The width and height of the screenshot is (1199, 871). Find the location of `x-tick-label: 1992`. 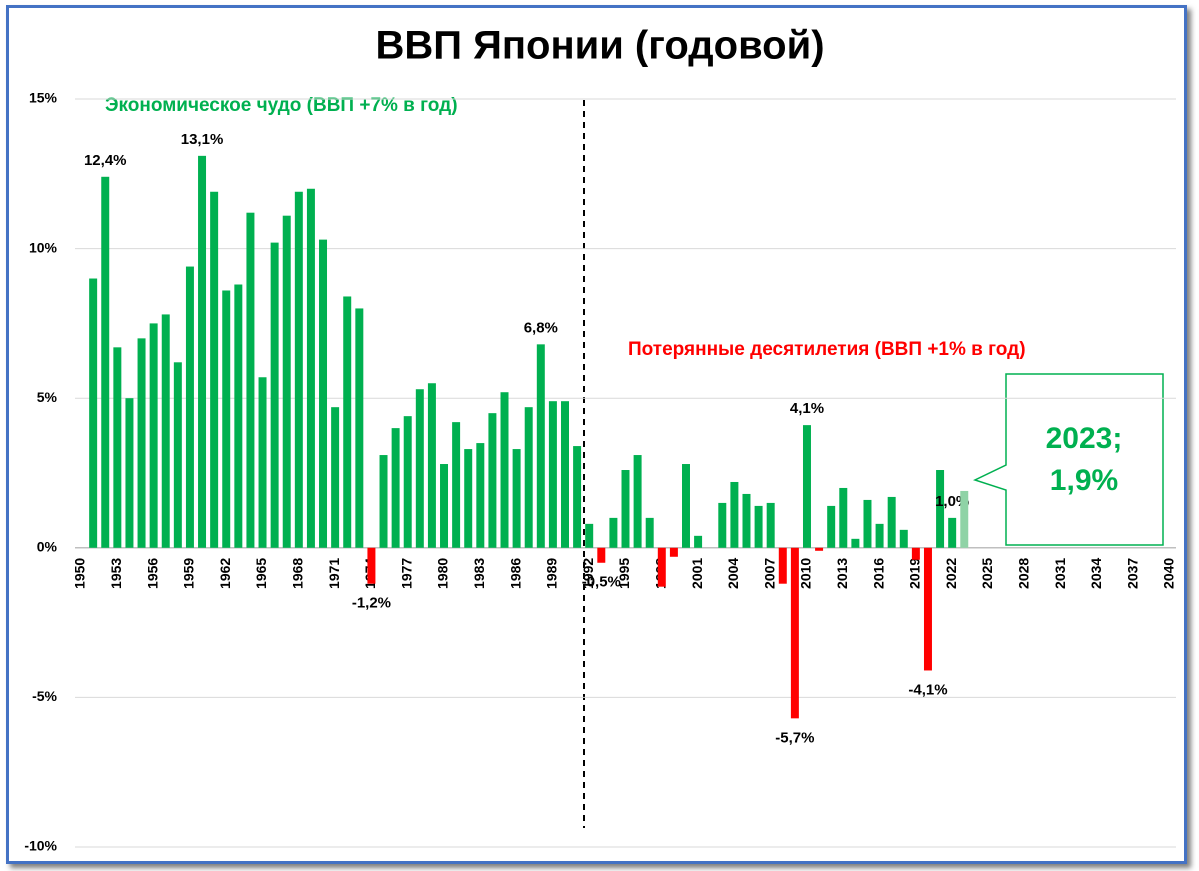

x-tick-label: 1992 is located at coordinates (588, 573).